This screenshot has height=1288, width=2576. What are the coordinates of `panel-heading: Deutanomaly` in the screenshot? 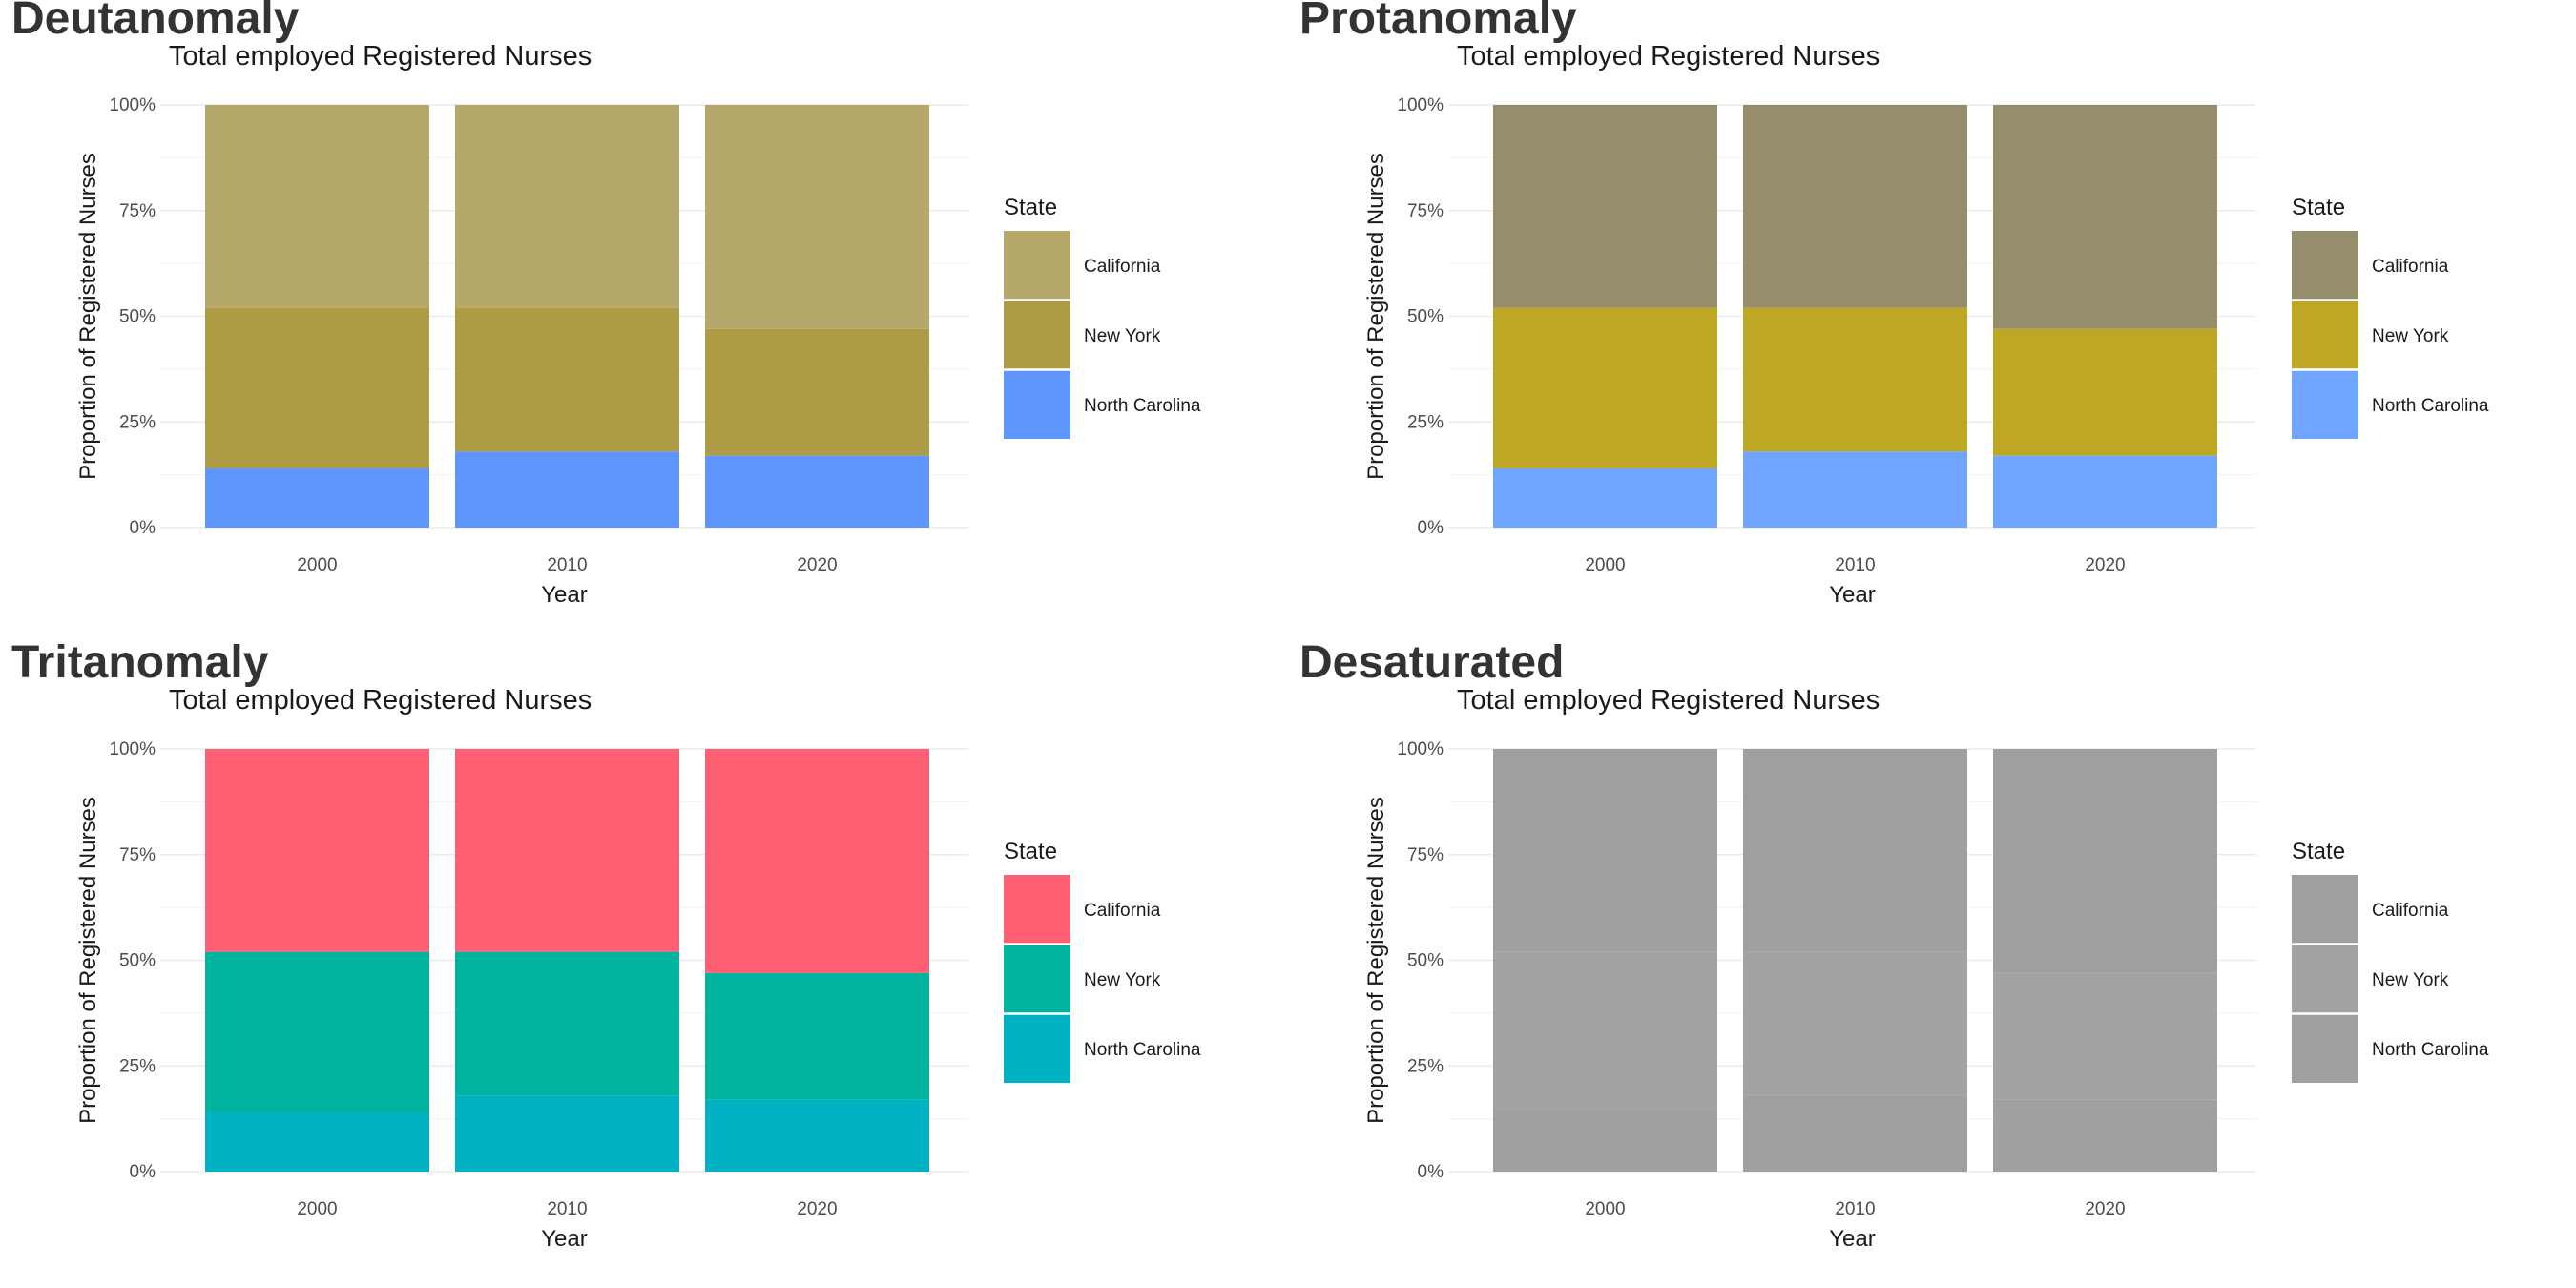 It's located at (155, 22).